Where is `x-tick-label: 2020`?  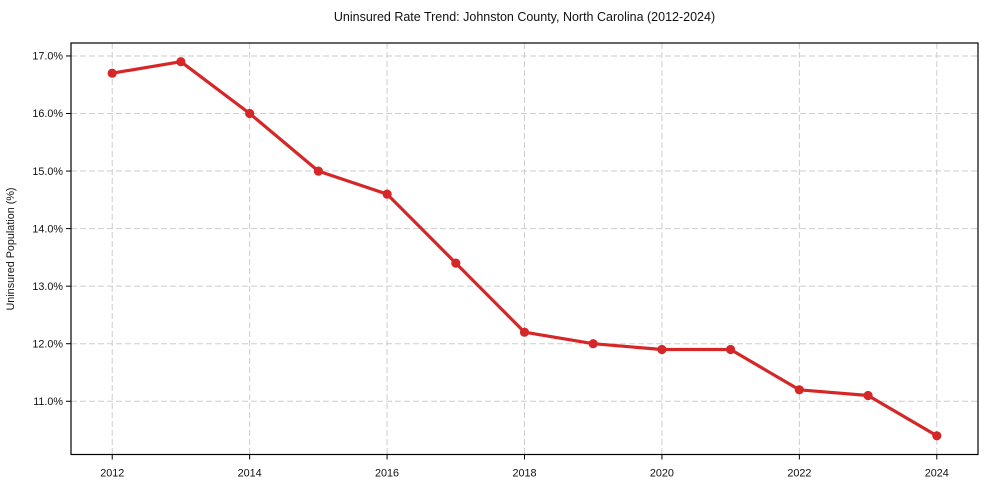
x-tick-label: 2020 is located at coordinates (662, 474).